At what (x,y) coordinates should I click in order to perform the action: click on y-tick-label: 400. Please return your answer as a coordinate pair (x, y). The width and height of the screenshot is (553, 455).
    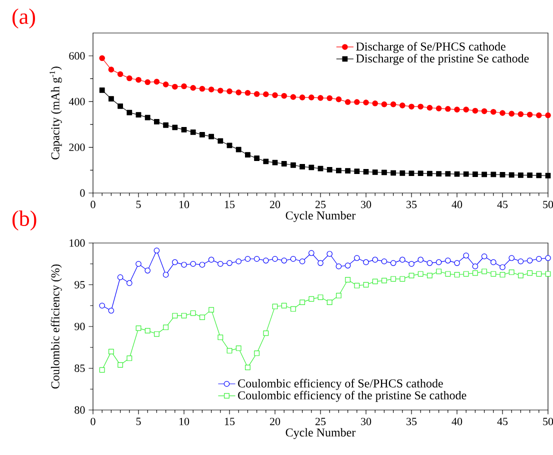
    Looking at the image, I should click on (76, 102).